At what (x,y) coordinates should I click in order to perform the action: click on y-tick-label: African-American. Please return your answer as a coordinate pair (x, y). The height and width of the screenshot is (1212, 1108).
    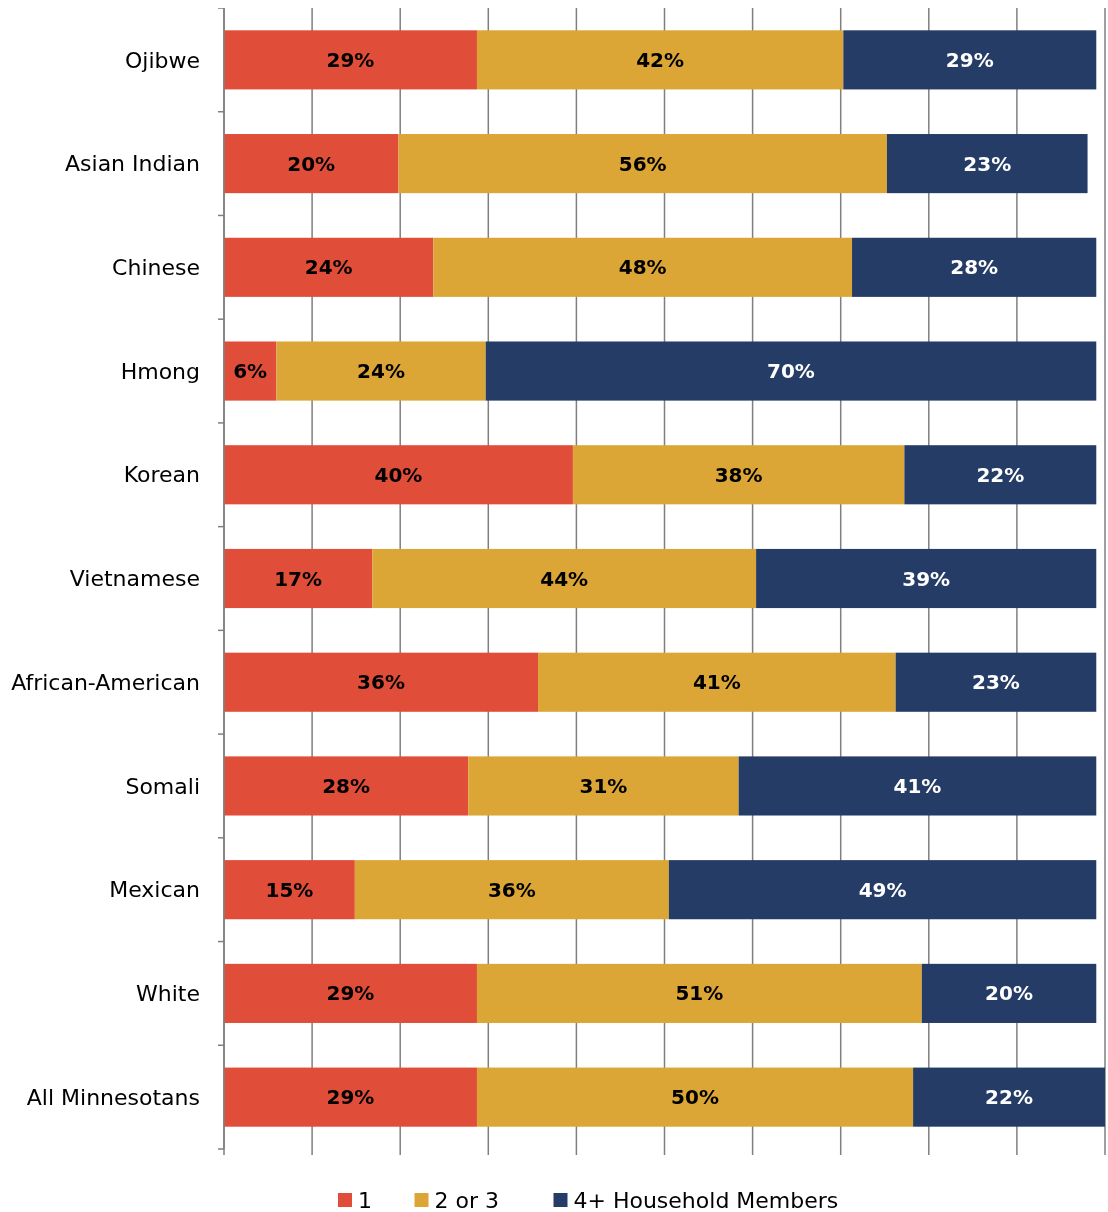
    Looking at the image, I should click on (105, 682).